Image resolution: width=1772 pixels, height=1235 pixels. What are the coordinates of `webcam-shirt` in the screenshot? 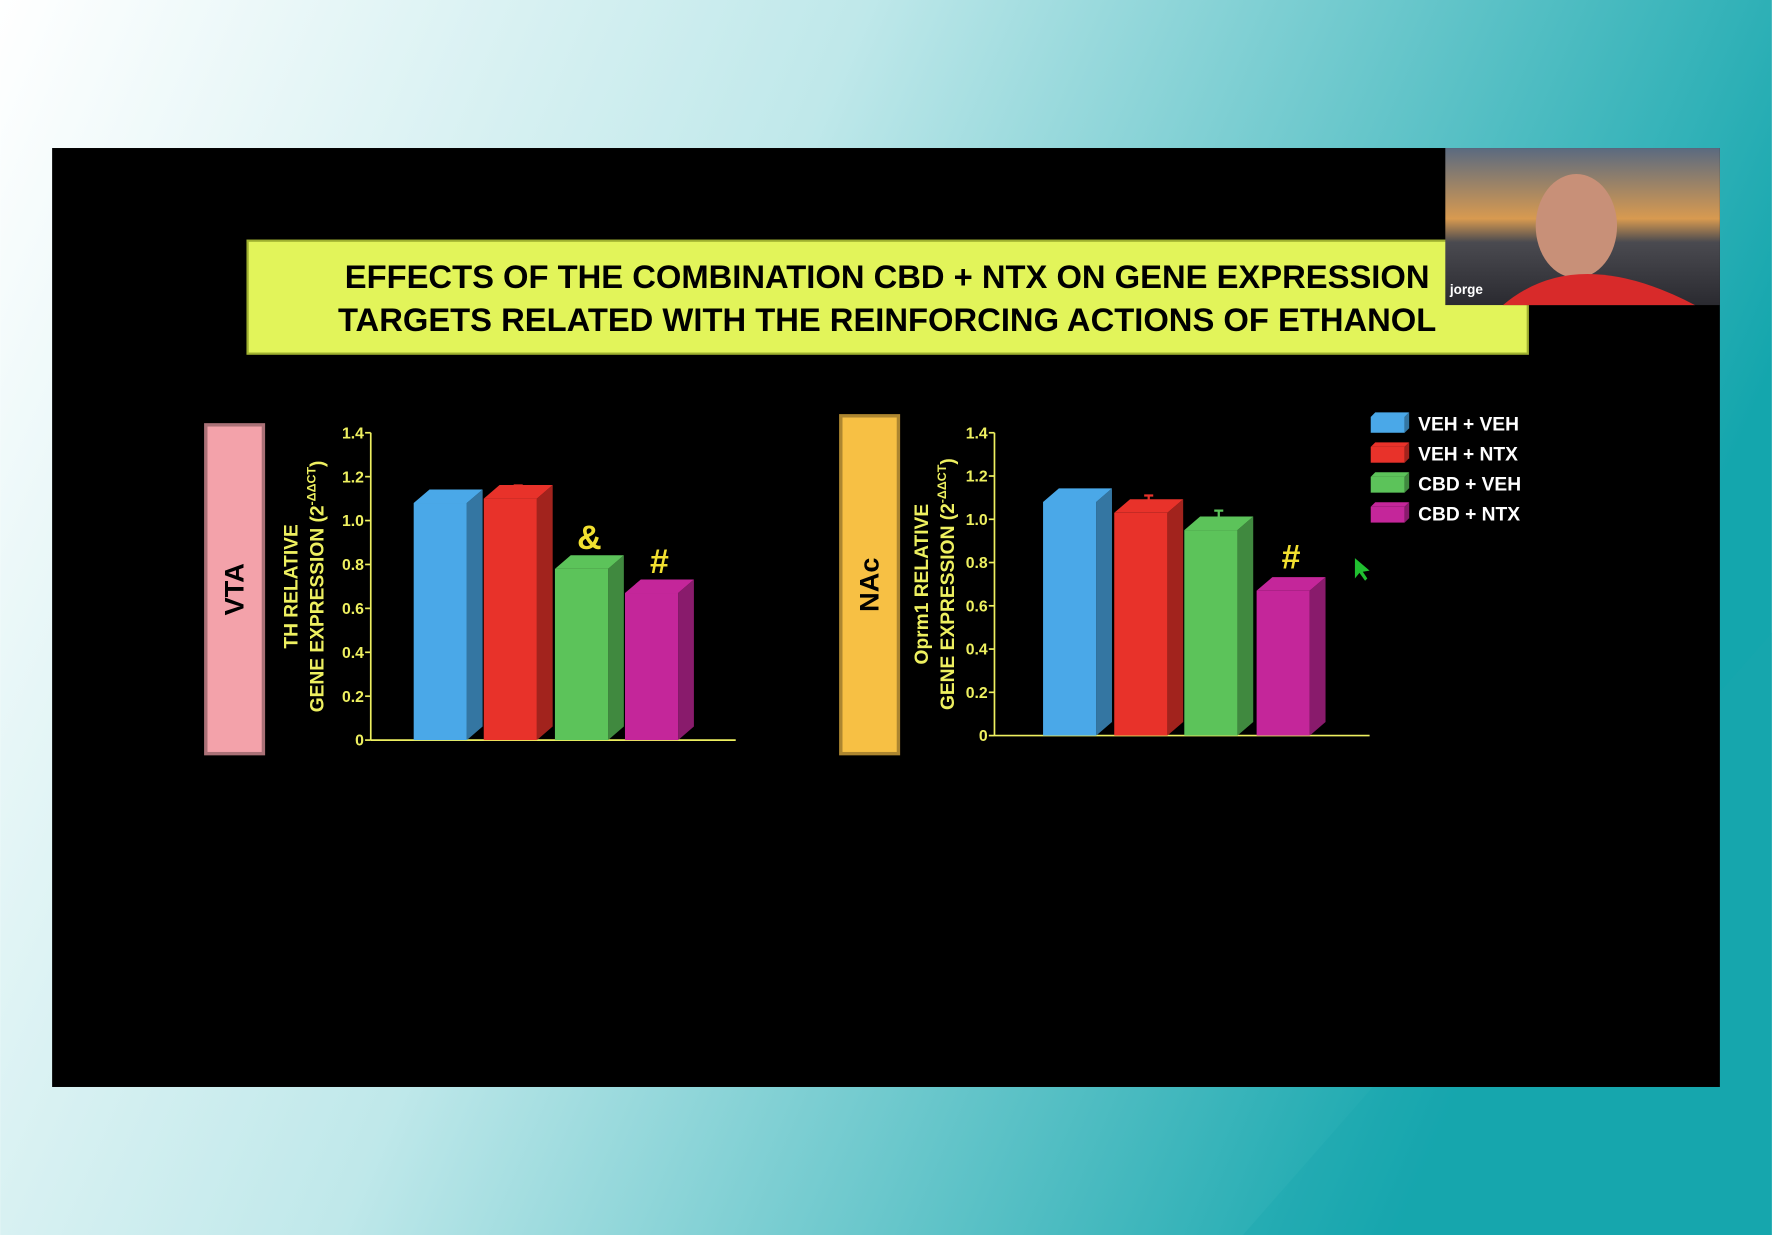 It's located at (1599, 290).